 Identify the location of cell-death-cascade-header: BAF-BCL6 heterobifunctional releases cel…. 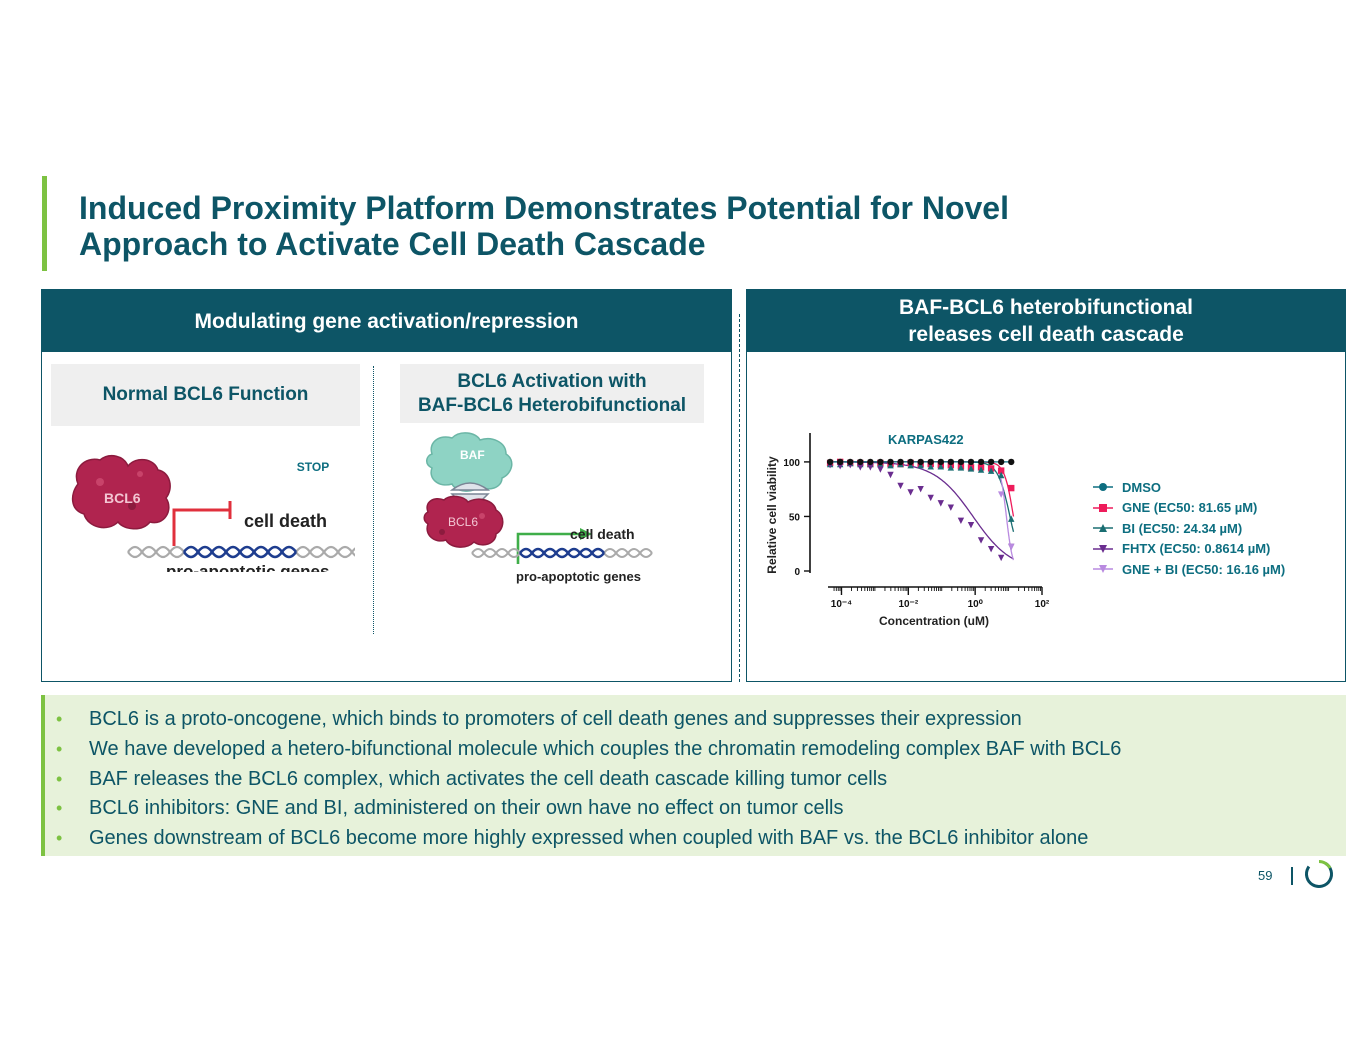
(1046, 321).